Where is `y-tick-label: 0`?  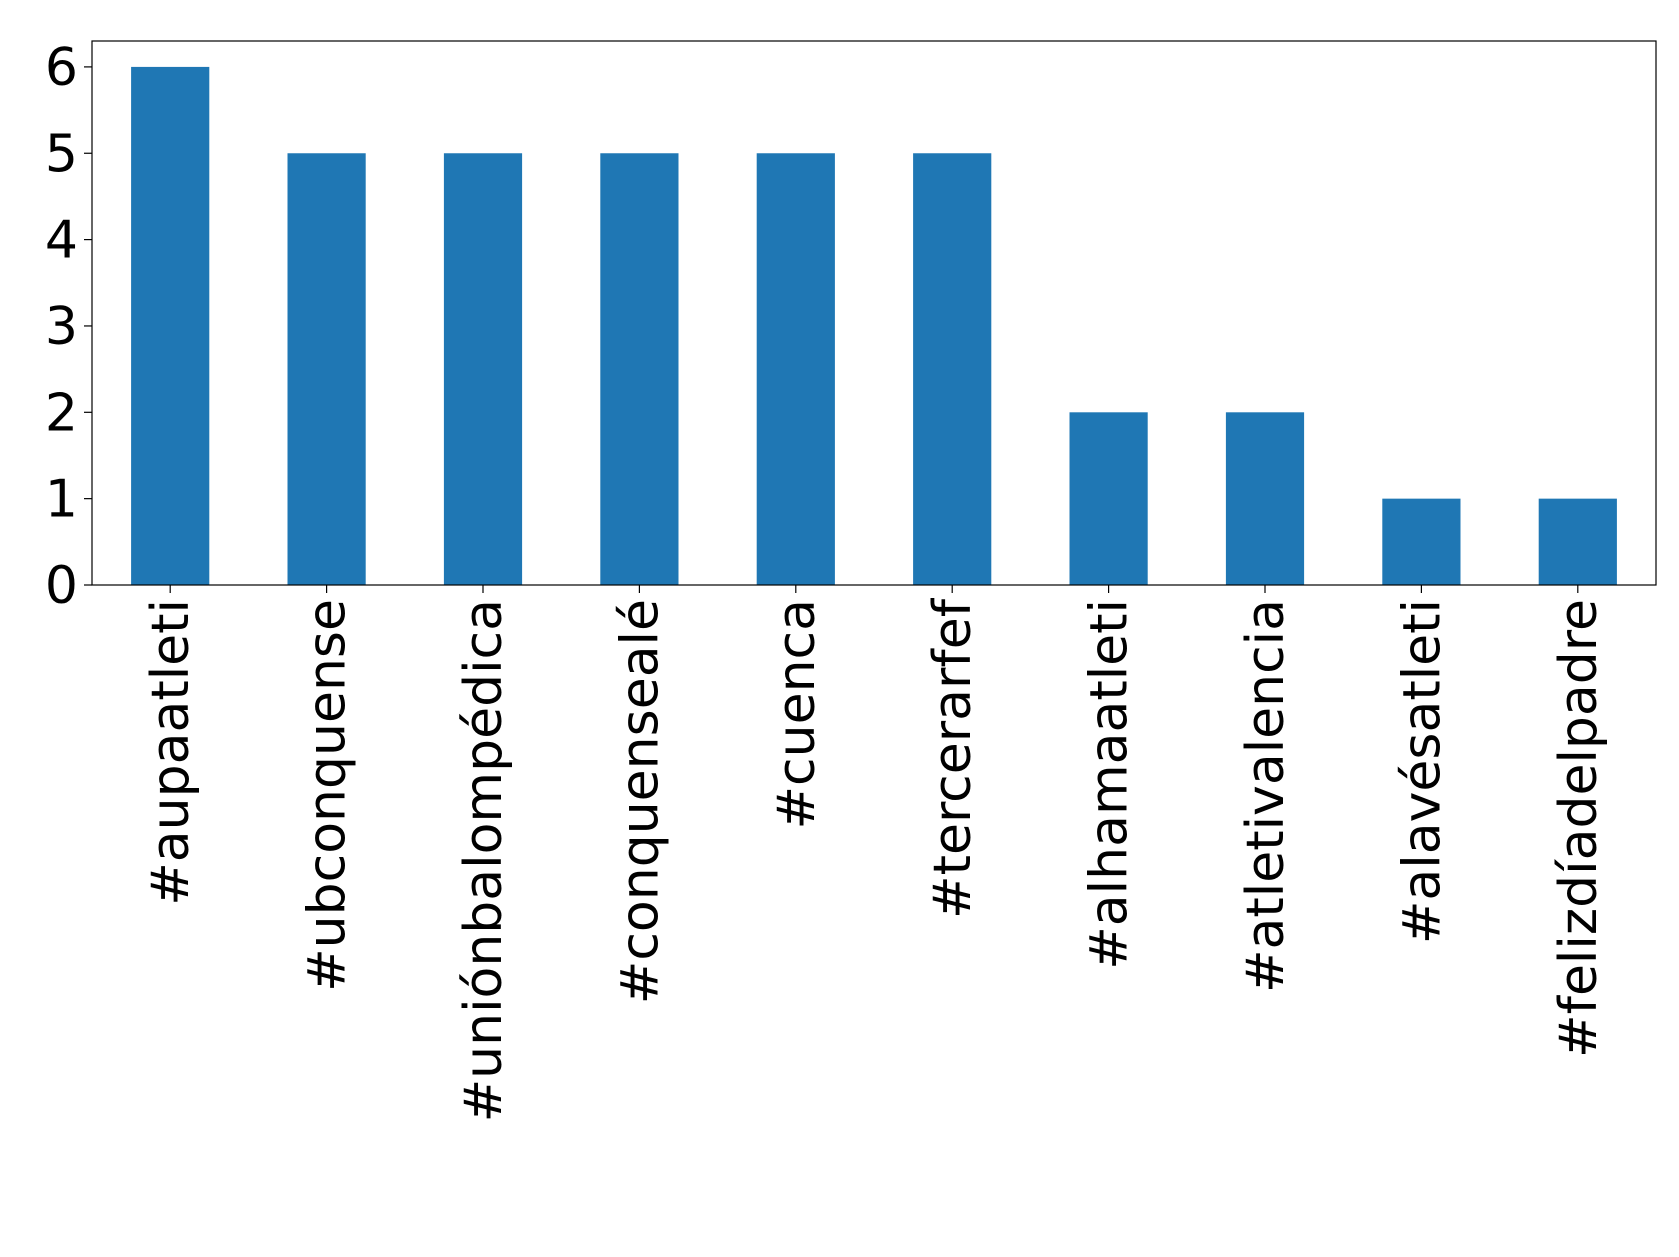 y-tick-label: 0 is located at coordinates (61, 586).